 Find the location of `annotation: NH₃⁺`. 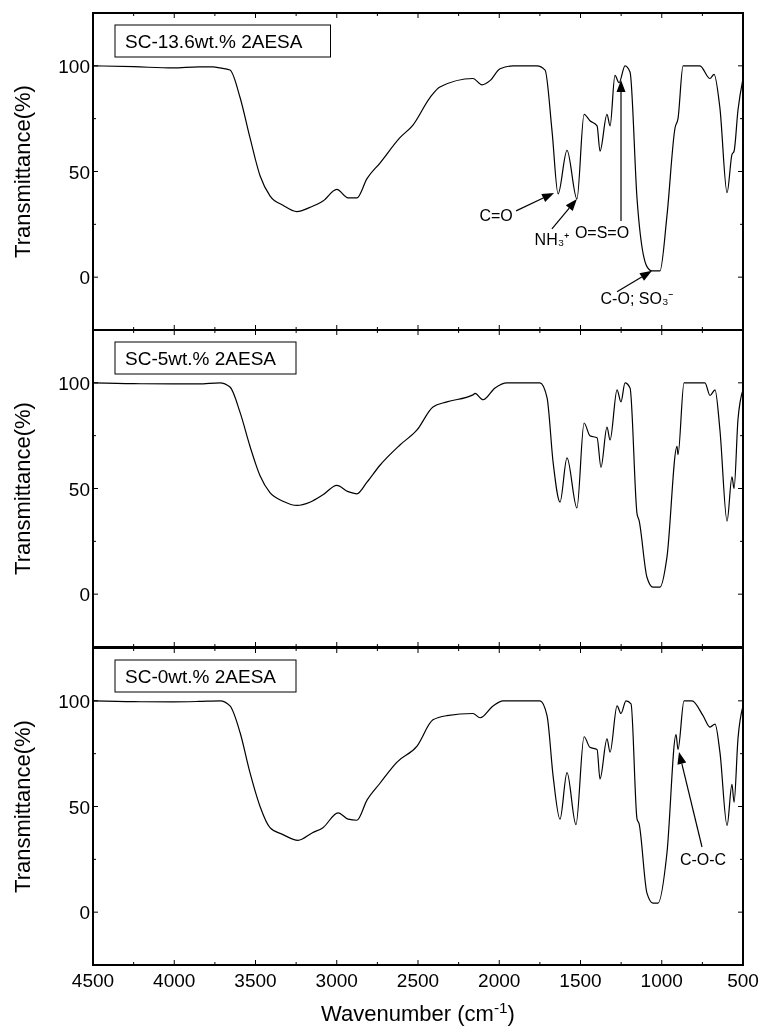

annotation: NH₃⁺ is located at coordinates (552, 239).